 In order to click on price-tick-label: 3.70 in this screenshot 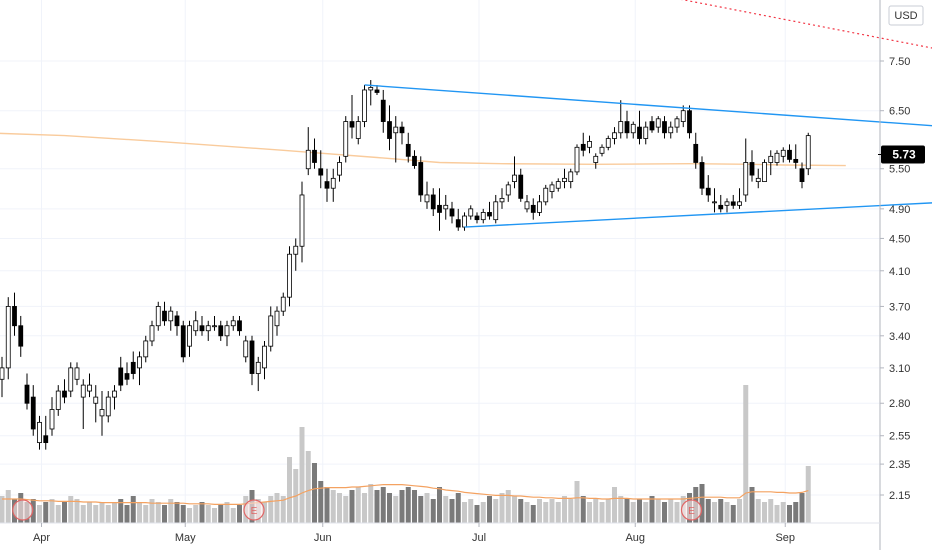, I will do `click(899, 307)`.